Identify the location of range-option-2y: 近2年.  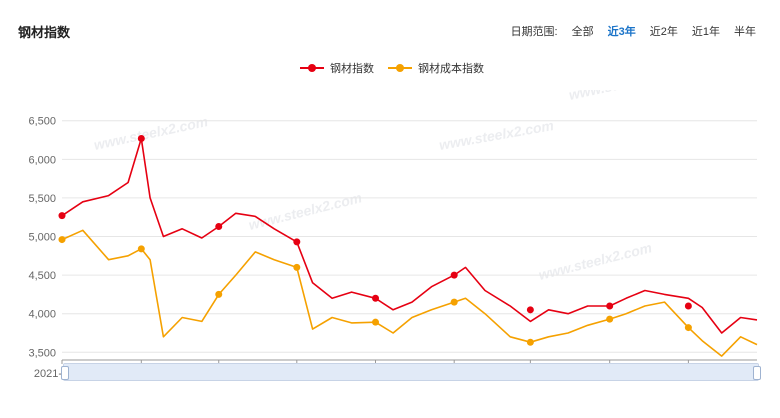
(663, 32).